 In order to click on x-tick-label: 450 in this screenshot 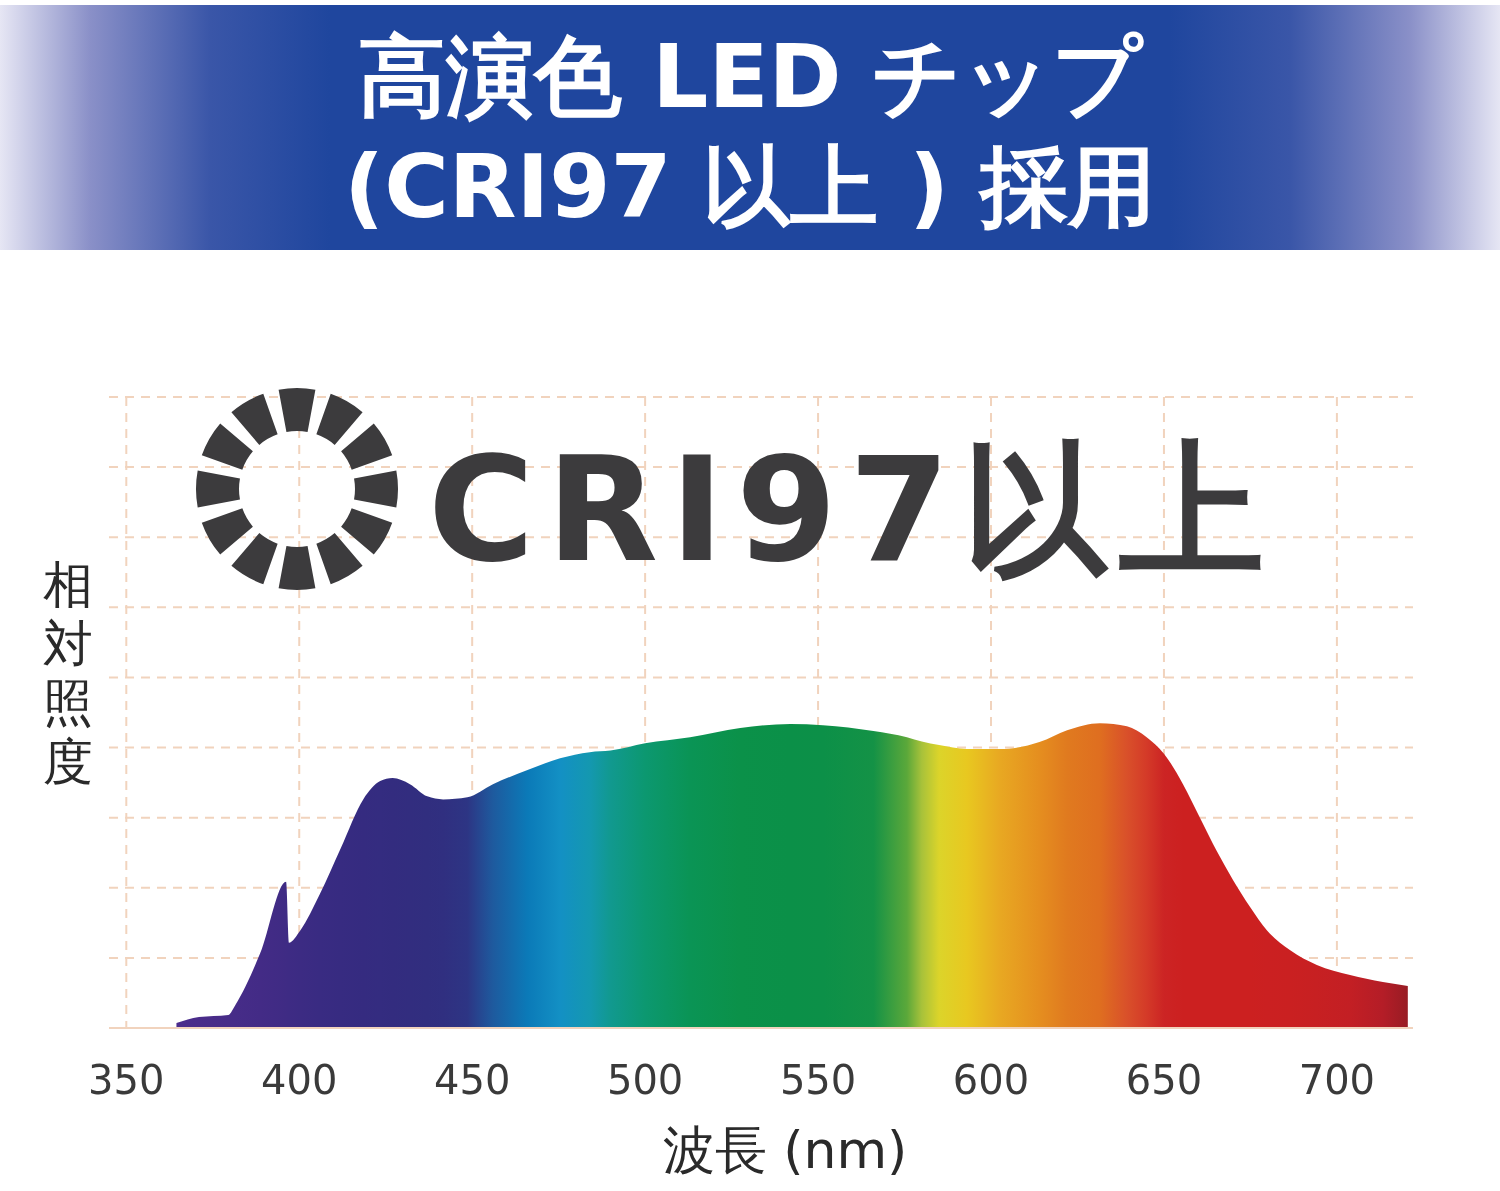, I will do `click(472, 1080)`.